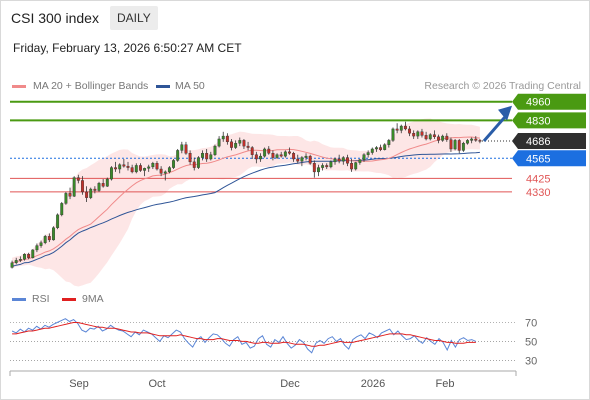  Describe the element at coordinates (19, 299) in the screenshot. I see `legend-swatch-rsi` at that location.